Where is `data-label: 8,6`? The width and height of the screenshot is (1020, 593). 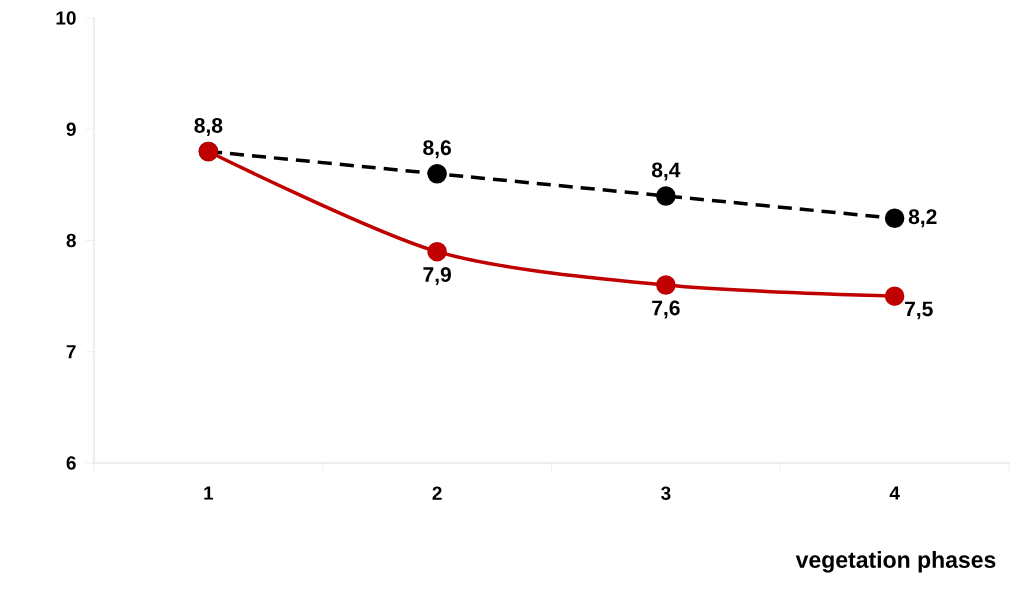 data-label: 8,6 is located at coordinates (437, 149).